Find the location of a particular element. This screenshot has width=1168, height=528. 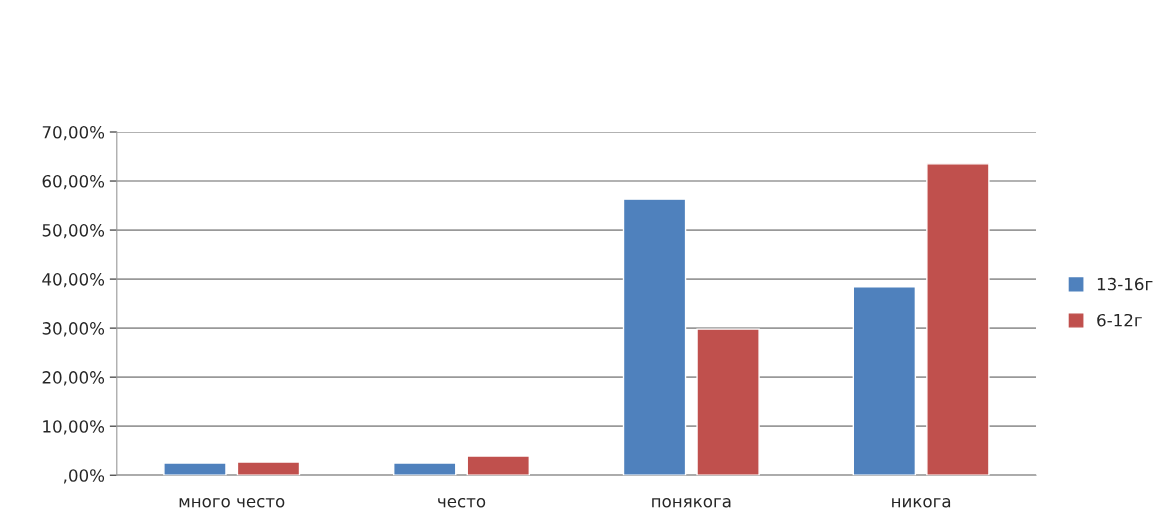

y-tick-label: 10,00% is located at coordinates (74, 427).